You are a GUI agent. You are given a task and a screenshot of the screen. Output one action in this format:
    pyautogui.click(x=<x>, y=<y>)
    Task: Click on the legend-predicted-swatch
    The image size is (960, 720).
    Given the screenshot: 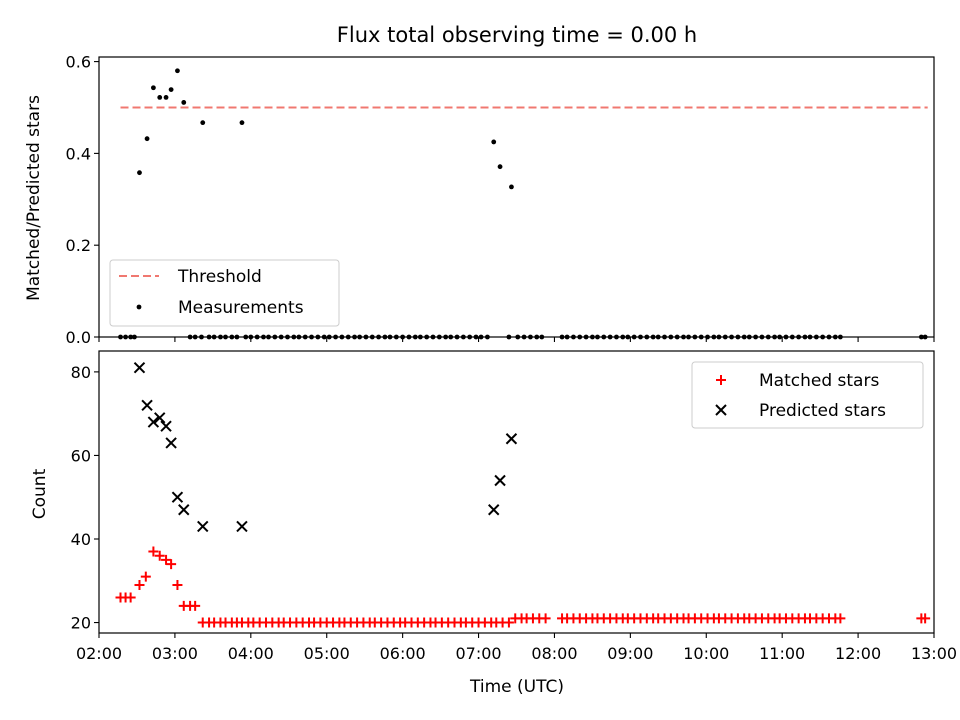 What is the action you would take?
    pyautogui.click(x=721, y=410)
    